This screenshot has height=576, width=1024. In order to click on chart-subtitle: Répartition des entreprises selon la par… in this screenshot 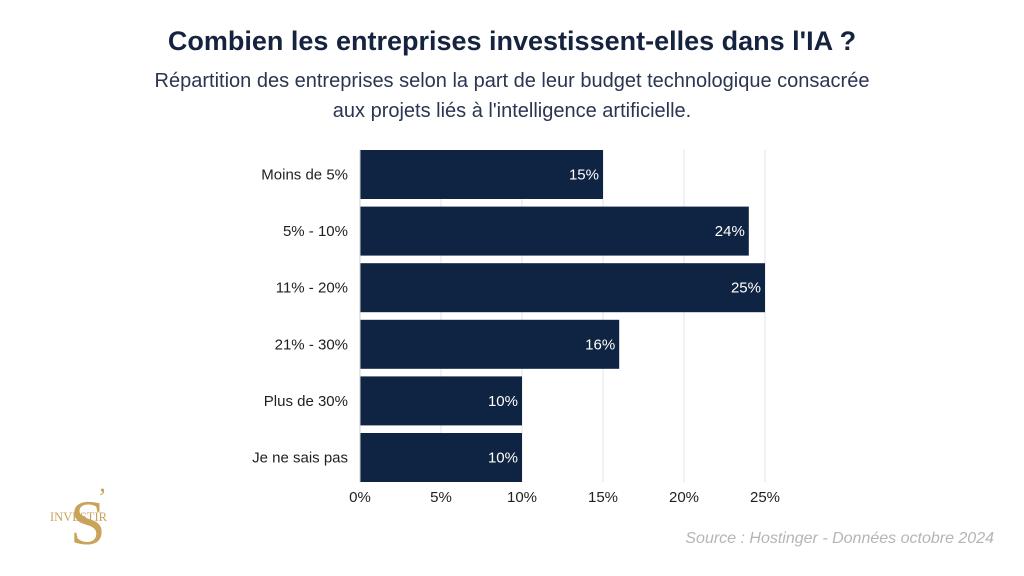, I will do `click(512, 96)`.